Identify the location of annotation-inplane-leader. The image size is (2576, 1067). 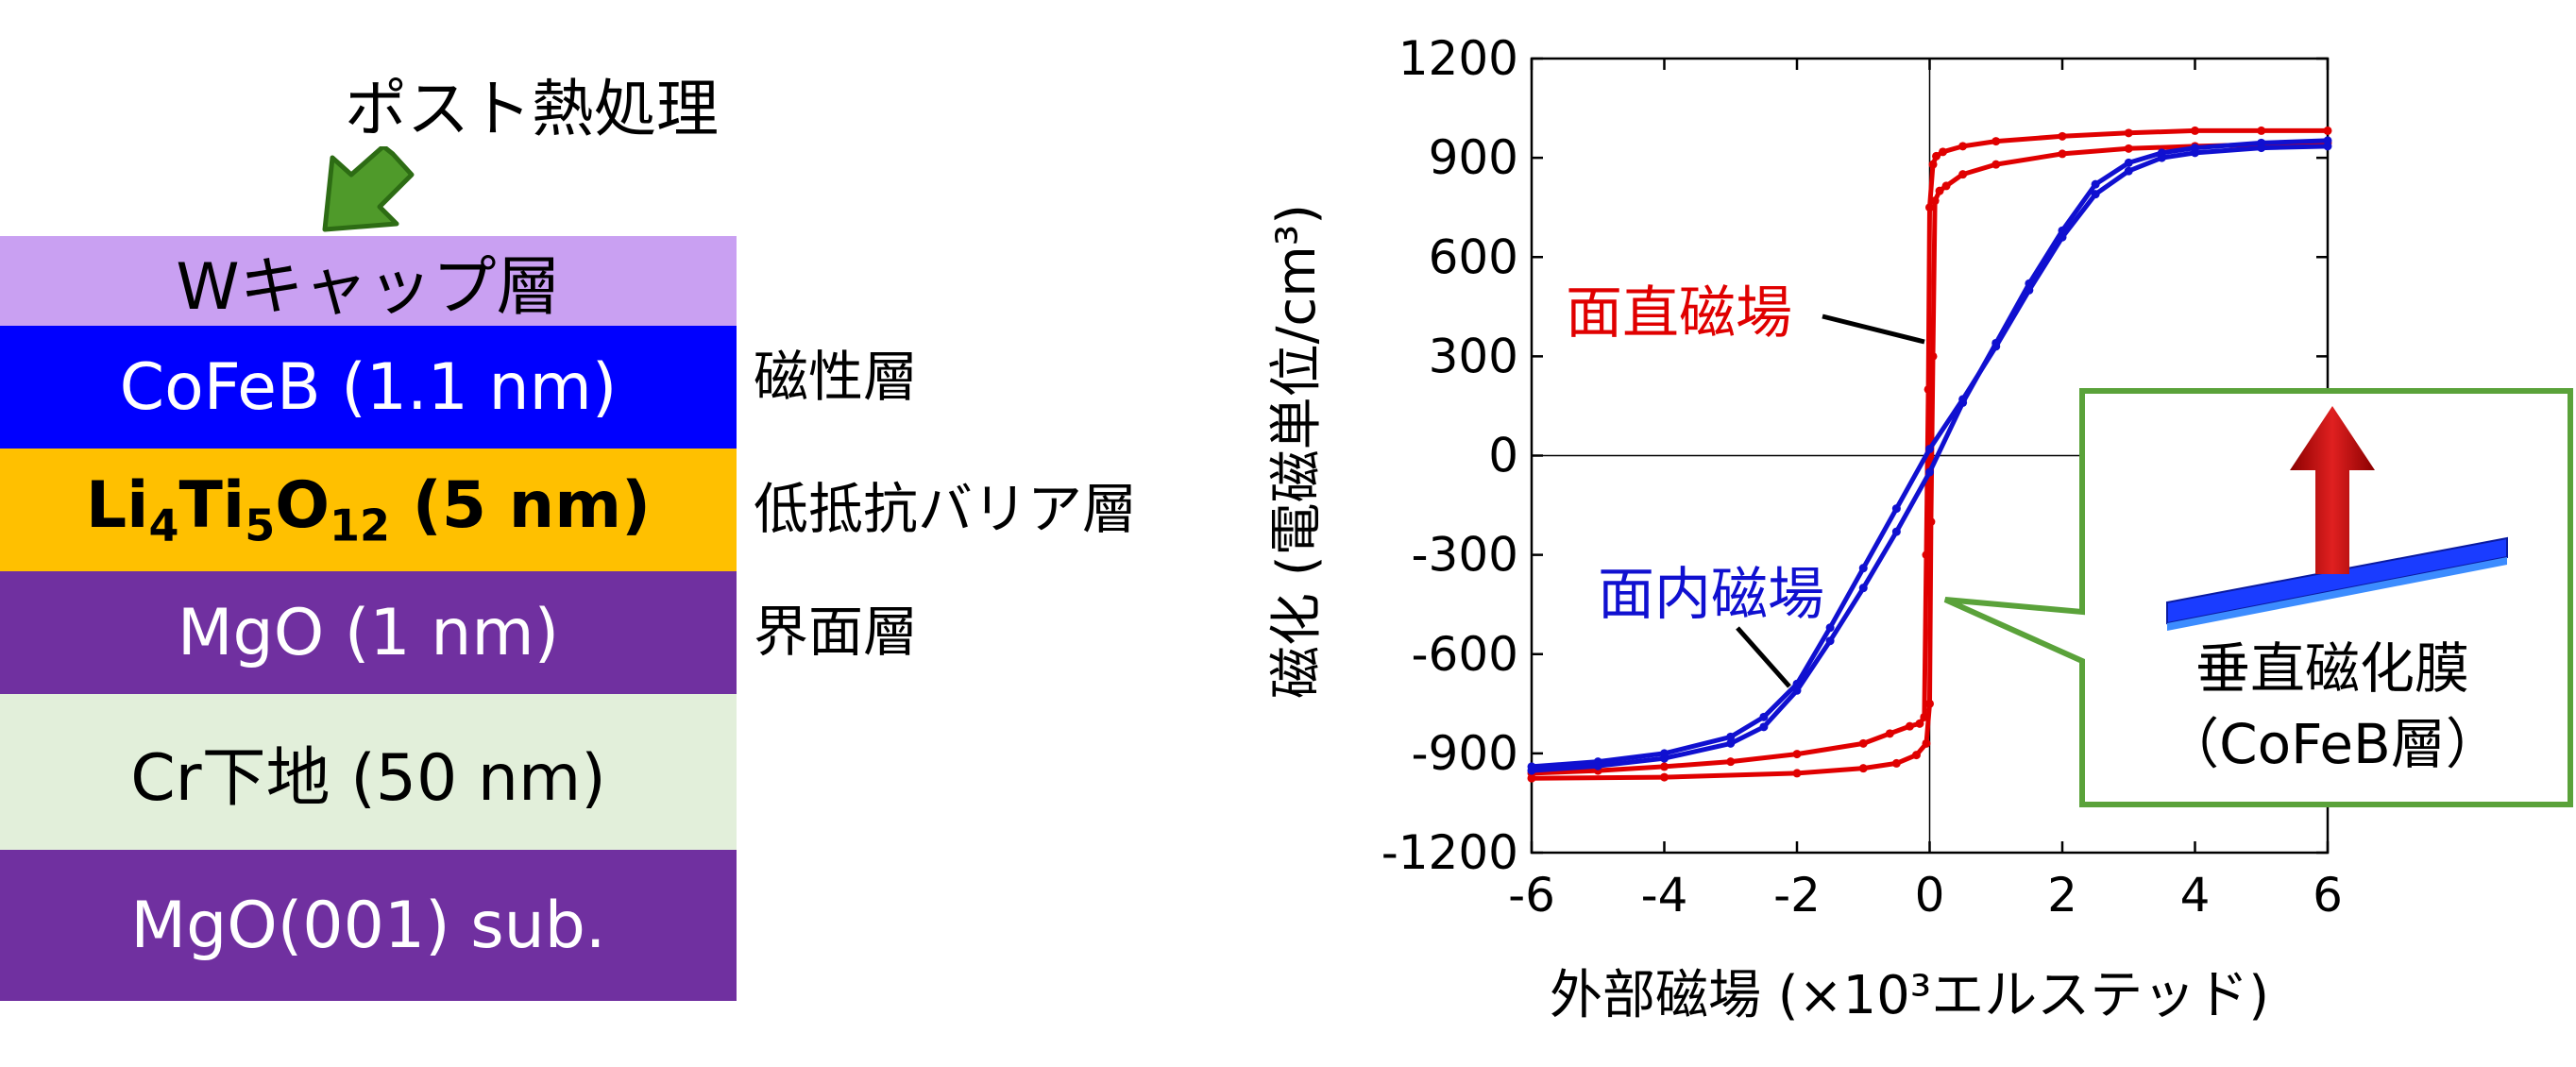
(1763, 657).